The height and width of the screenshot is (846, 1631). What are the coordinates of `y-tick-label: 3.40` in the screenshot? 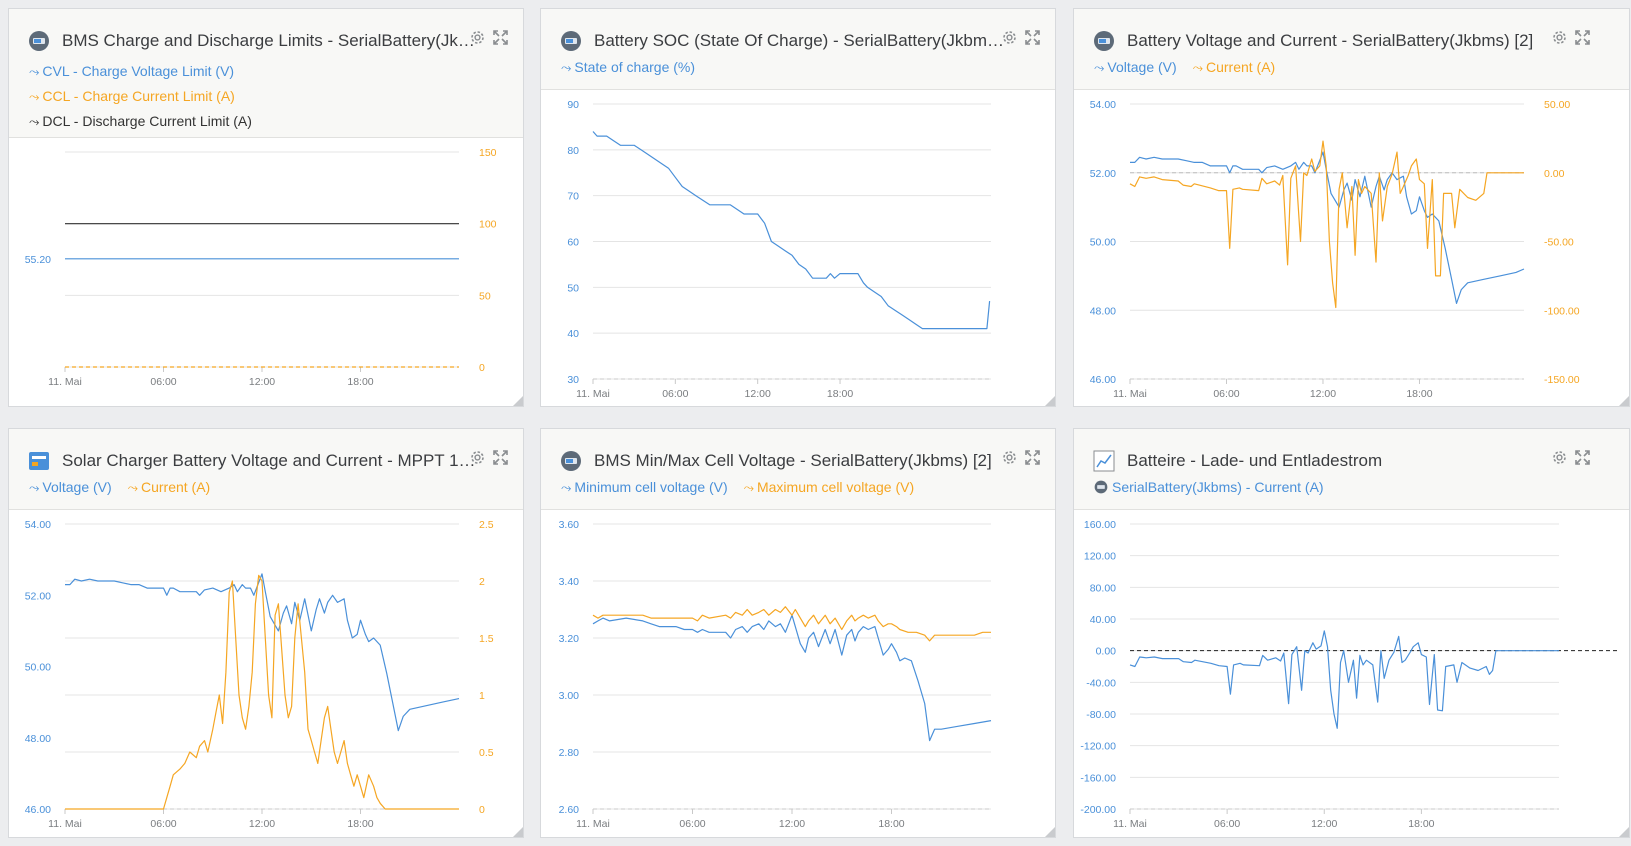 It's located at (569, 582).